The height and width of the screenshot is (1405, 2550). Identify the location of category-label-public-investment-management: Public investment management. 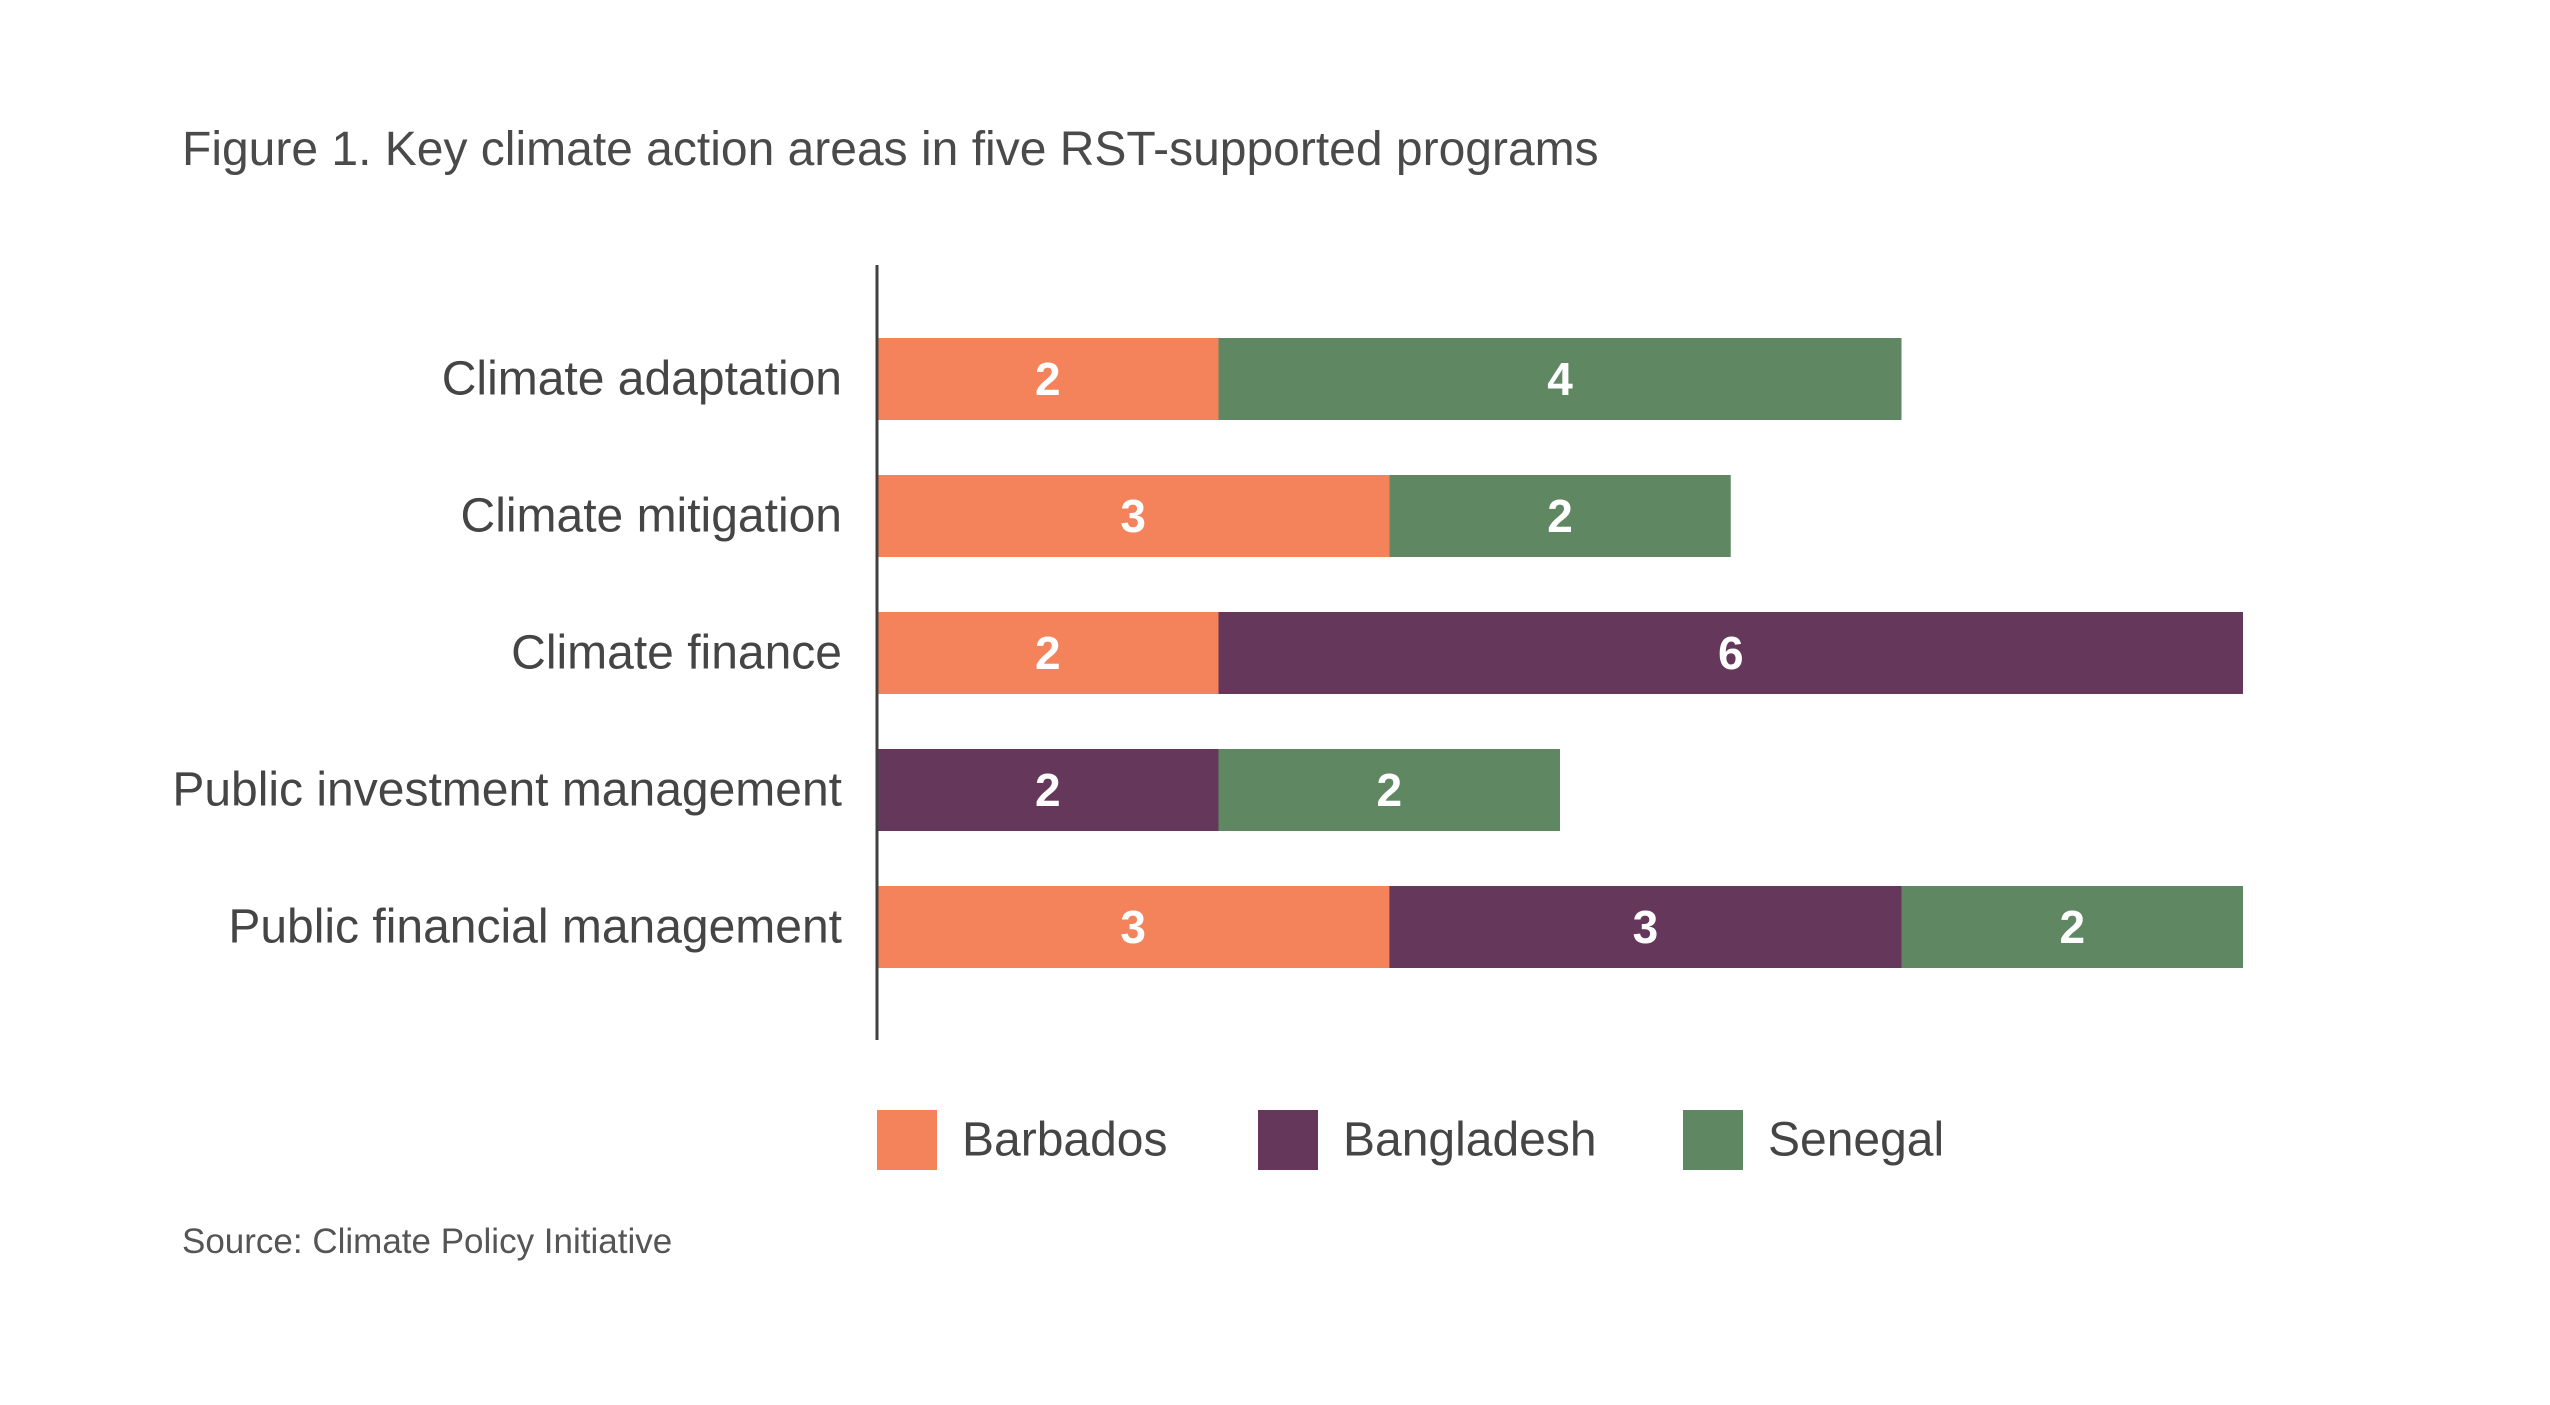
(507, 790).